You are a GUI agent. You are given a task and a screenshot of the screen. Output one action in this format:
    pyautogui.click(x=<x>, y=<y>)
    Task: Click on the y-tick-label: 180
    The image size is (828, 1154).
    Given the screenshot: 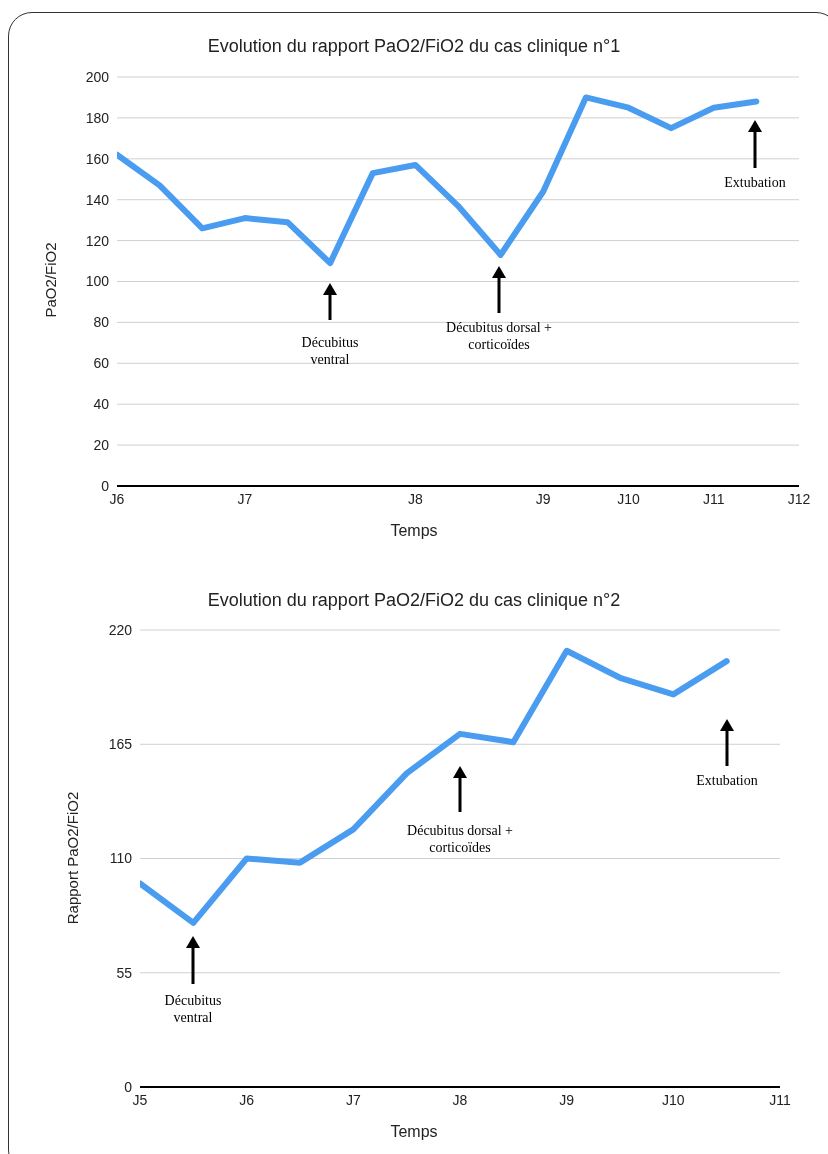 What is the action you would take?
    pyautogui.click(x=97, y=117)
    